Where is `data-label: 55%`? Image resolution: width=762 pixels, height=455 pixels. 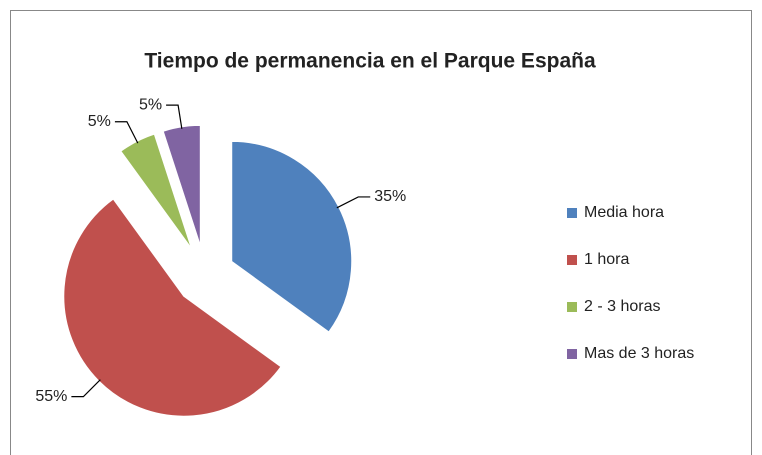 data-label: 55% is located at coordinates (51, 396).